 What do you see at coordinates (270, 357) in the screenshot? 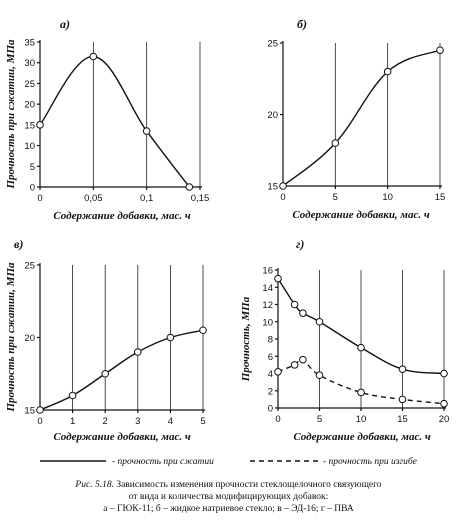
I see `y-tick-label: 6` at bounding box center [270, 357].